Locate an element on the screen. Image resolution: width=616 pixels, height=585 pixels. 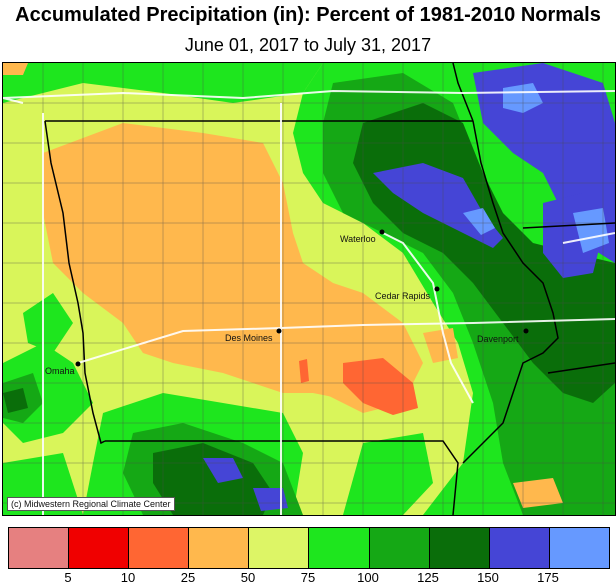
legend-tick-label: 75 is located at coordinates (308, 577).